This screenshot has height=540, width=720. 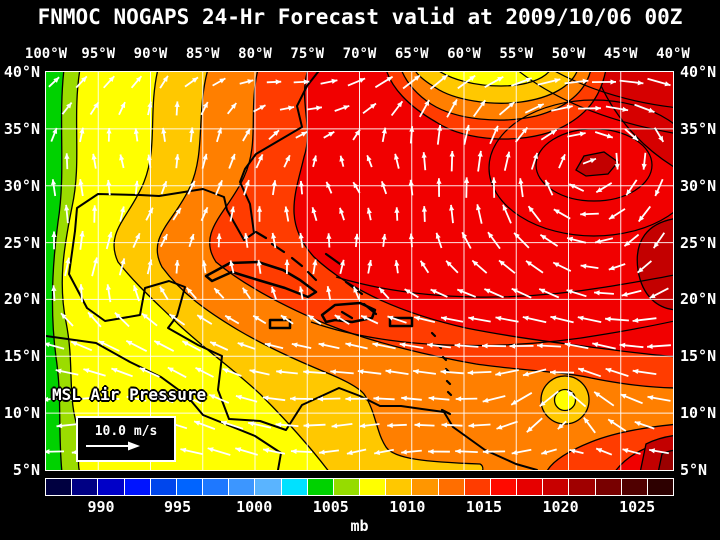 I want to click on lon-tick: 45°W, so click(x=620, y=54).